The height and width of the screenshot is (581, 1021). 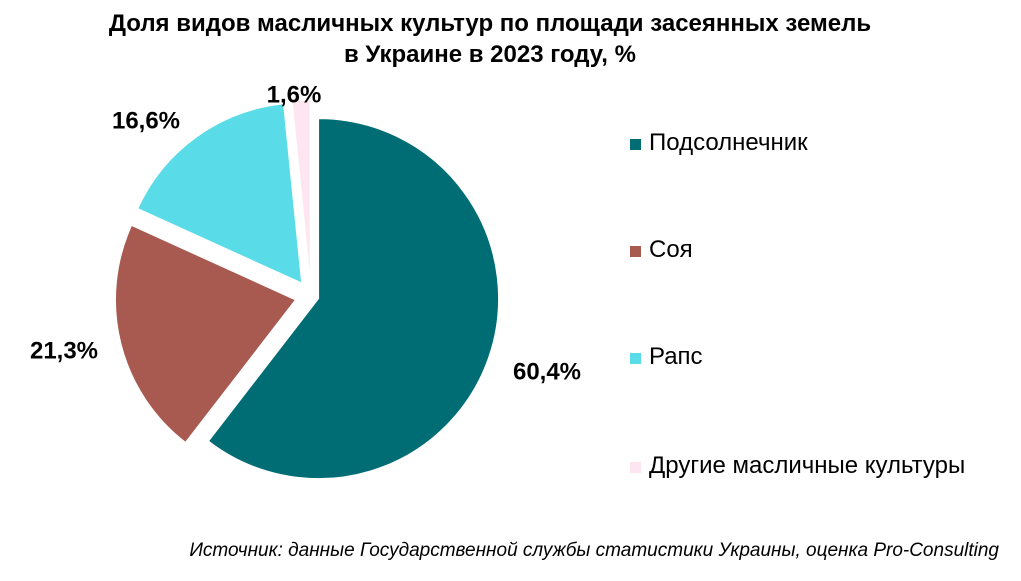 I want to click on pie-slice-other, so click(x=301, y=190).